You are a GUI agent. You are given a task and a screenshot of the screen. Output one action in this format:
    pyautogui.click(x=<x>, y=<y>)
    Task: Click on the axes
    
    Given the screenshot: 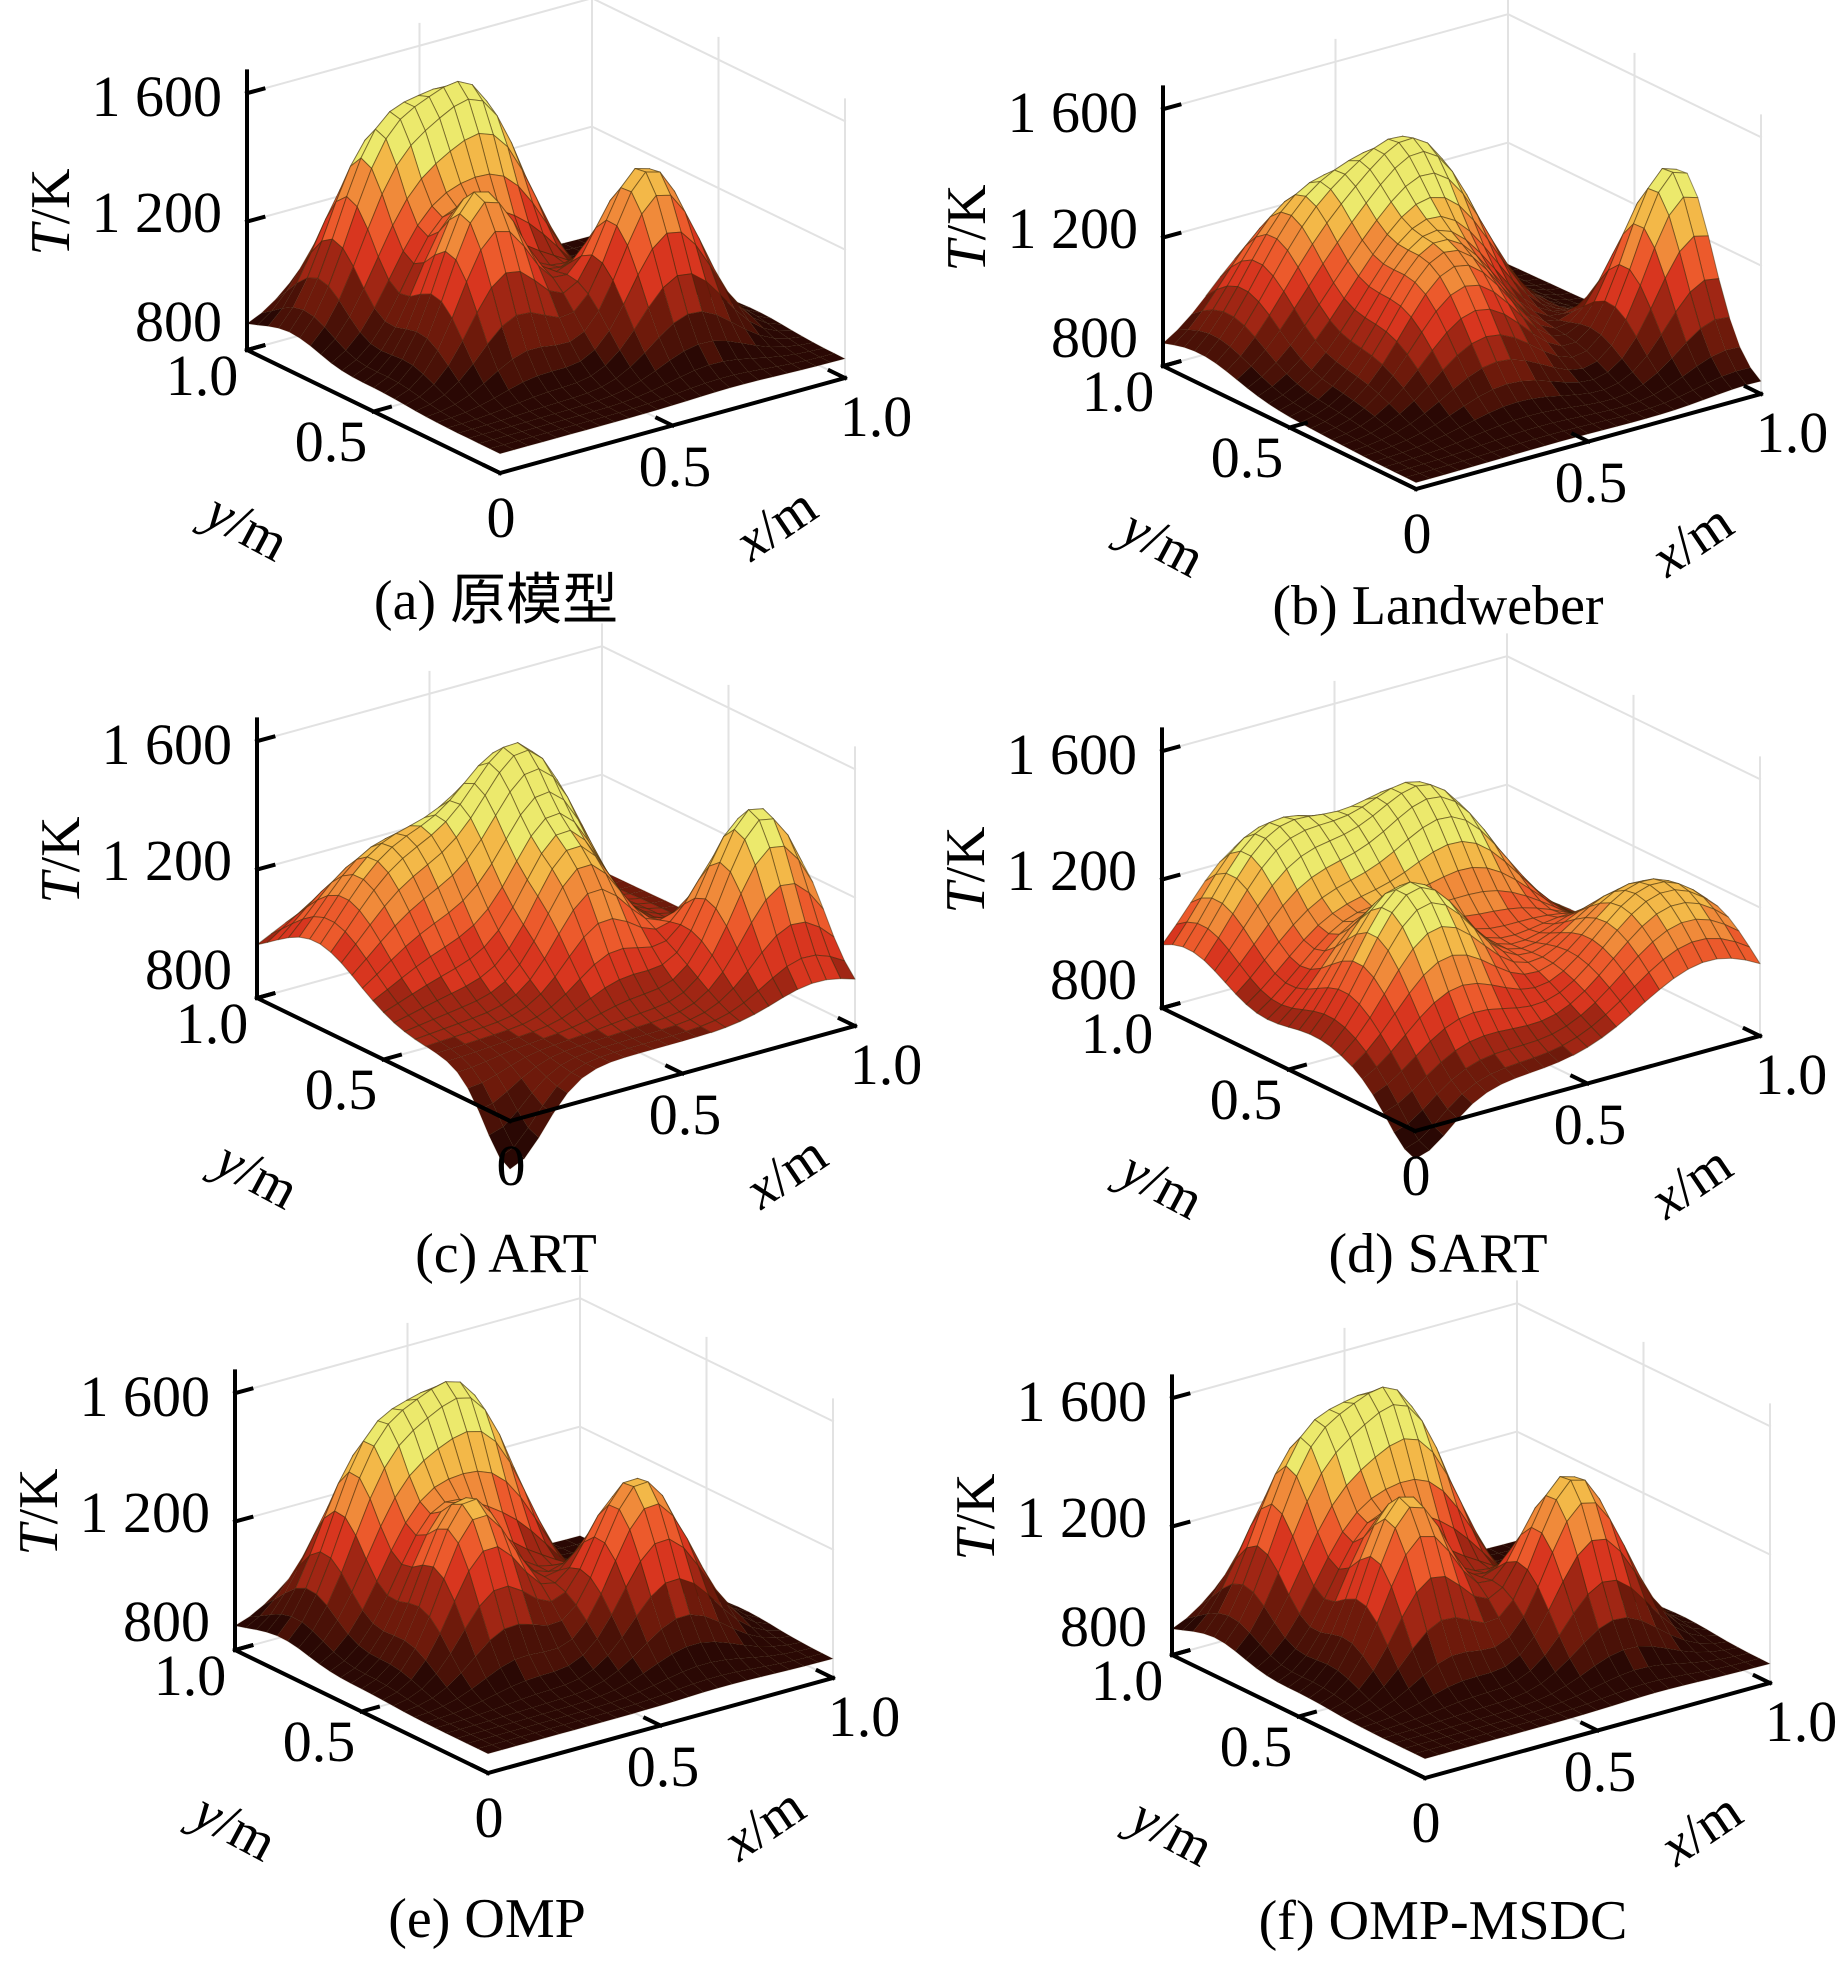 What is the action you would take?
    pyautogui.click(x=546, y=272)
    